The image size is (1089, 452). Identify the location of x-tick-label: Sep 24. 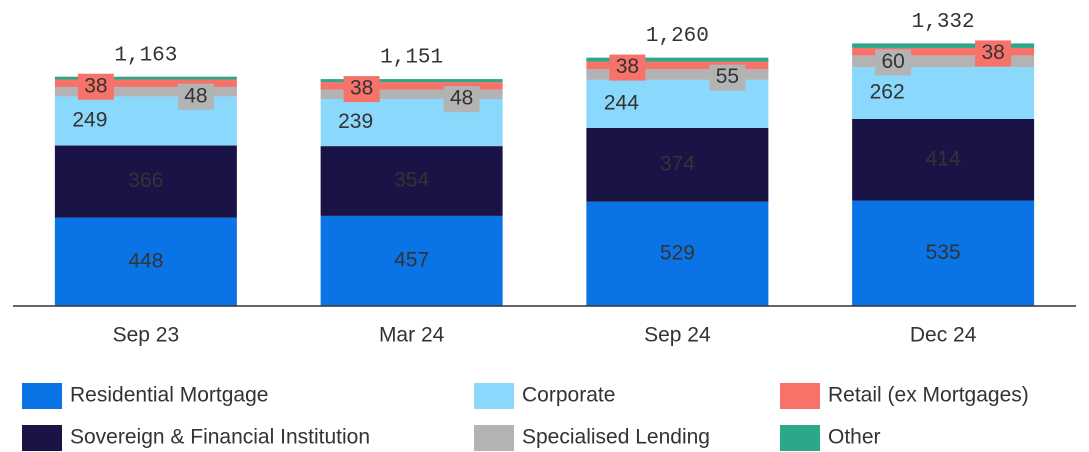
(677, 335).